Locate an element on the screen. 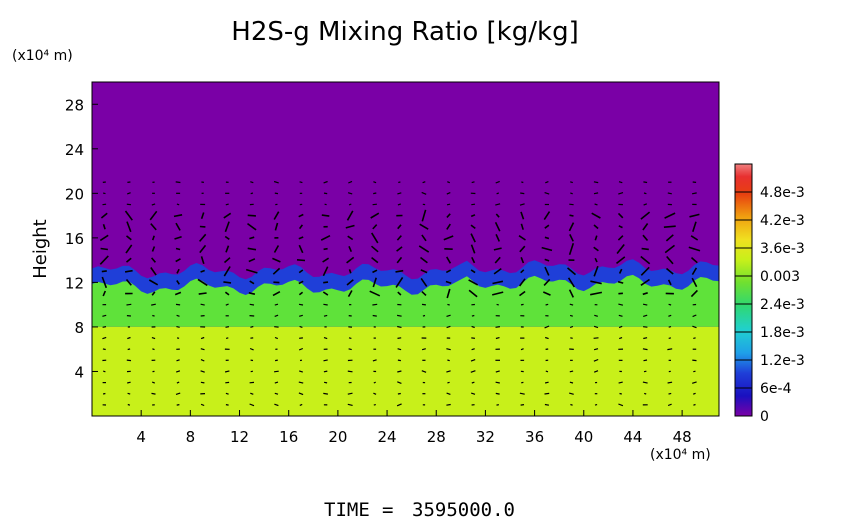  colorbar-tick-label: 6e-4 is located at coordinates (776, 389).